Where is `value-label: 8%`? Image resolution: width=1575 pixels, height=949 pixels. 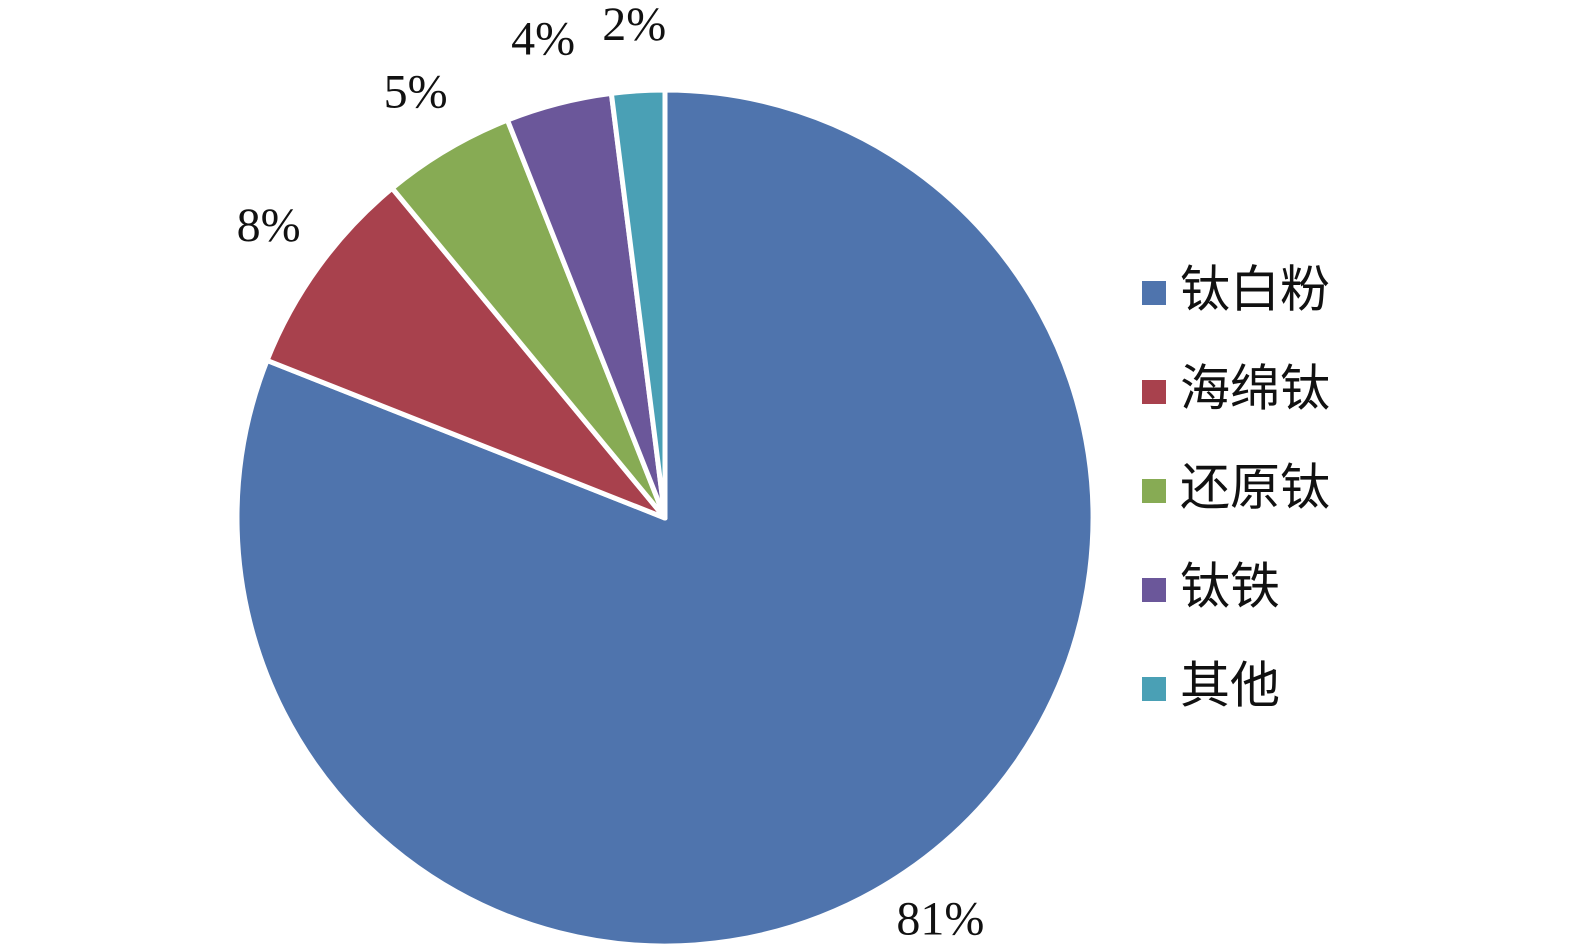 value-label: 8% is located at coordinates (269, 225).